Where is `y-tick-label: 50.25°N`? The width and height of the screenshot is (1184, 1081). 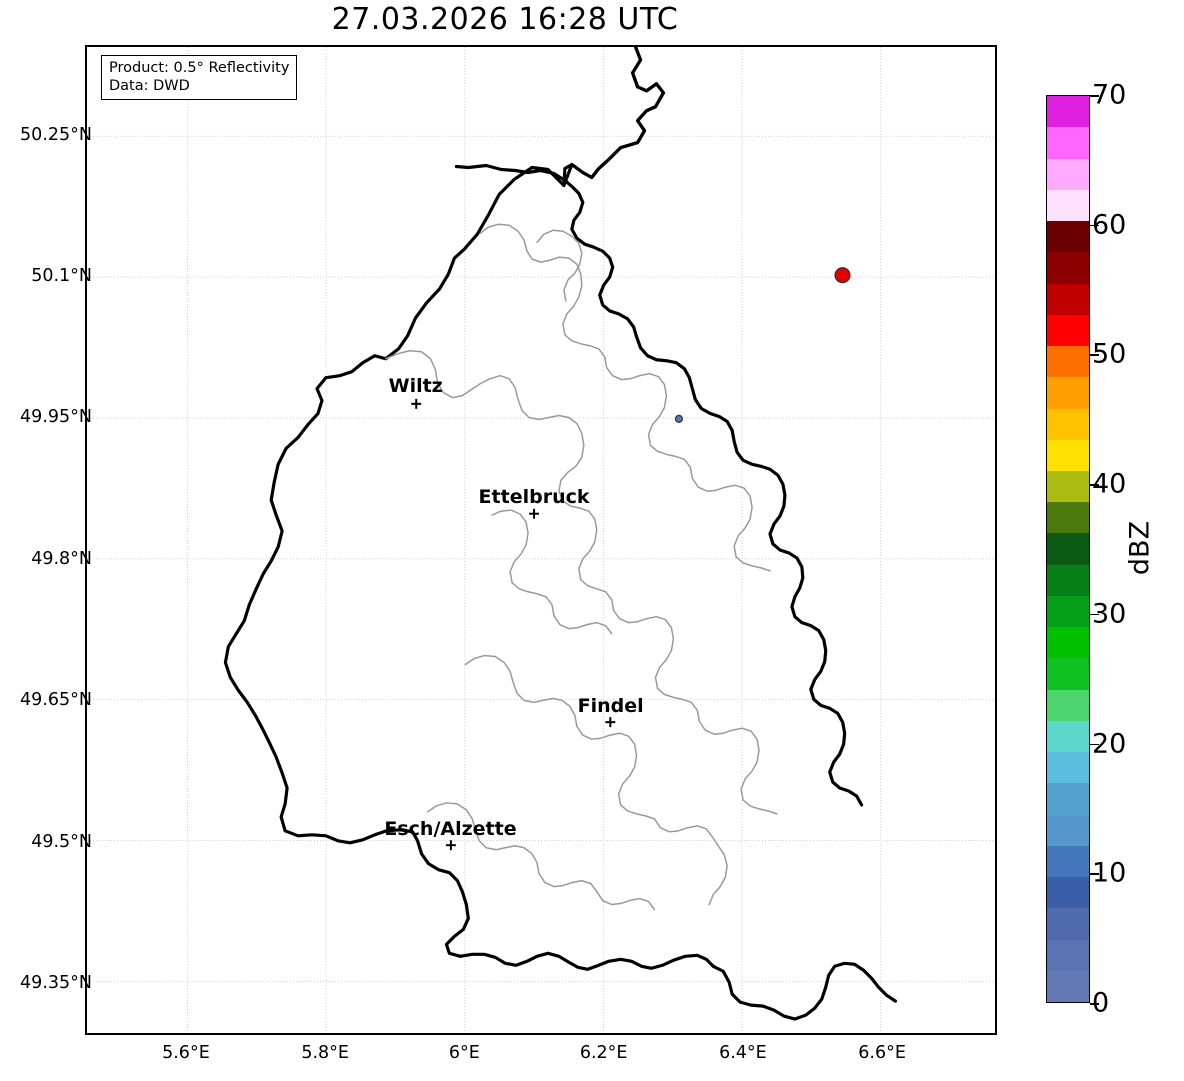 y-tick-label: 50.25°N is located at coordinates (56, 134).